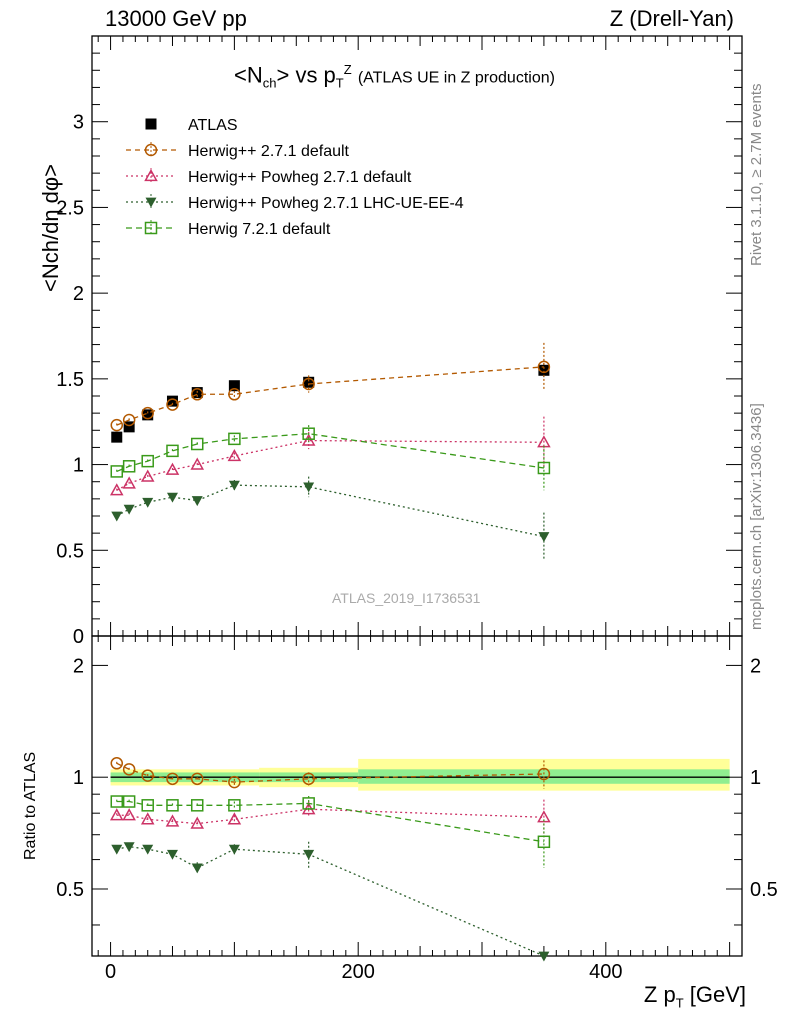 The height and width of the screenshot is (1024, 786). I want to click on y-tick-label-main: 3, so click(78, 123).